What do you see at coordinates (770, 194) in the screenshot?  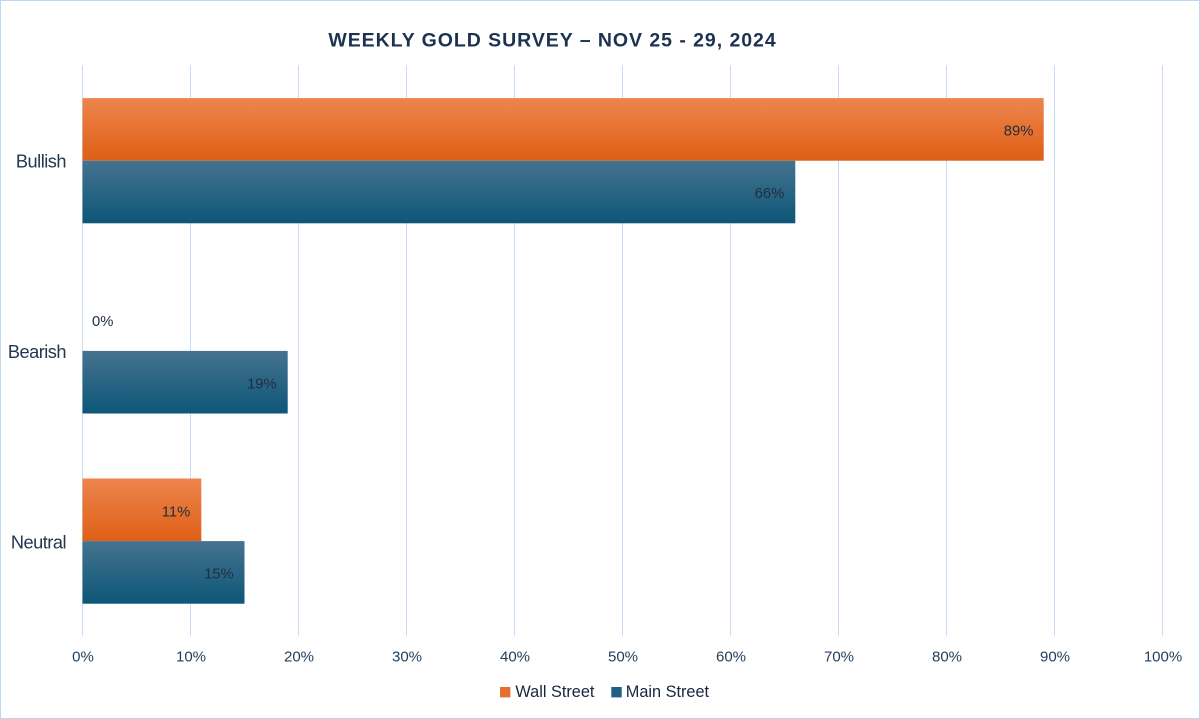 I see `svg-text: 66%` at bounding box center [770, 194].